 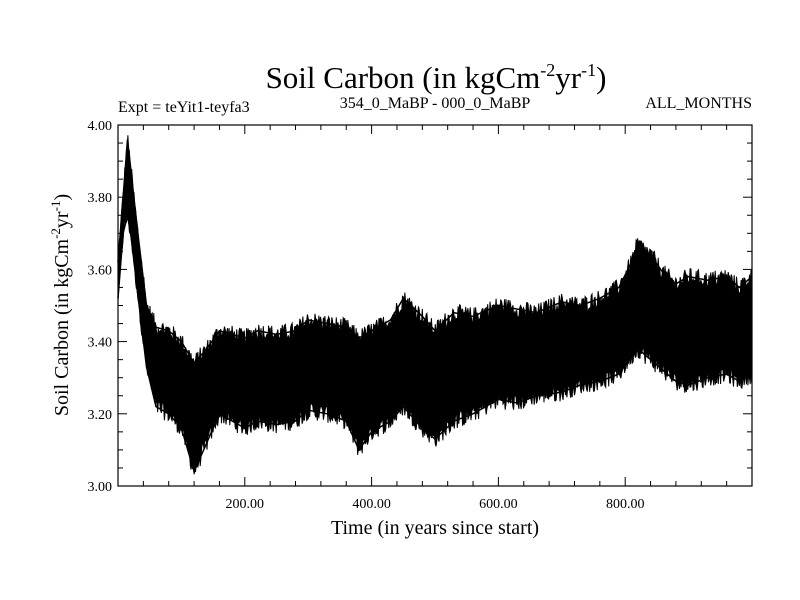 I want to click on y-tick-label: 3.60, so click(x=100, y=270).